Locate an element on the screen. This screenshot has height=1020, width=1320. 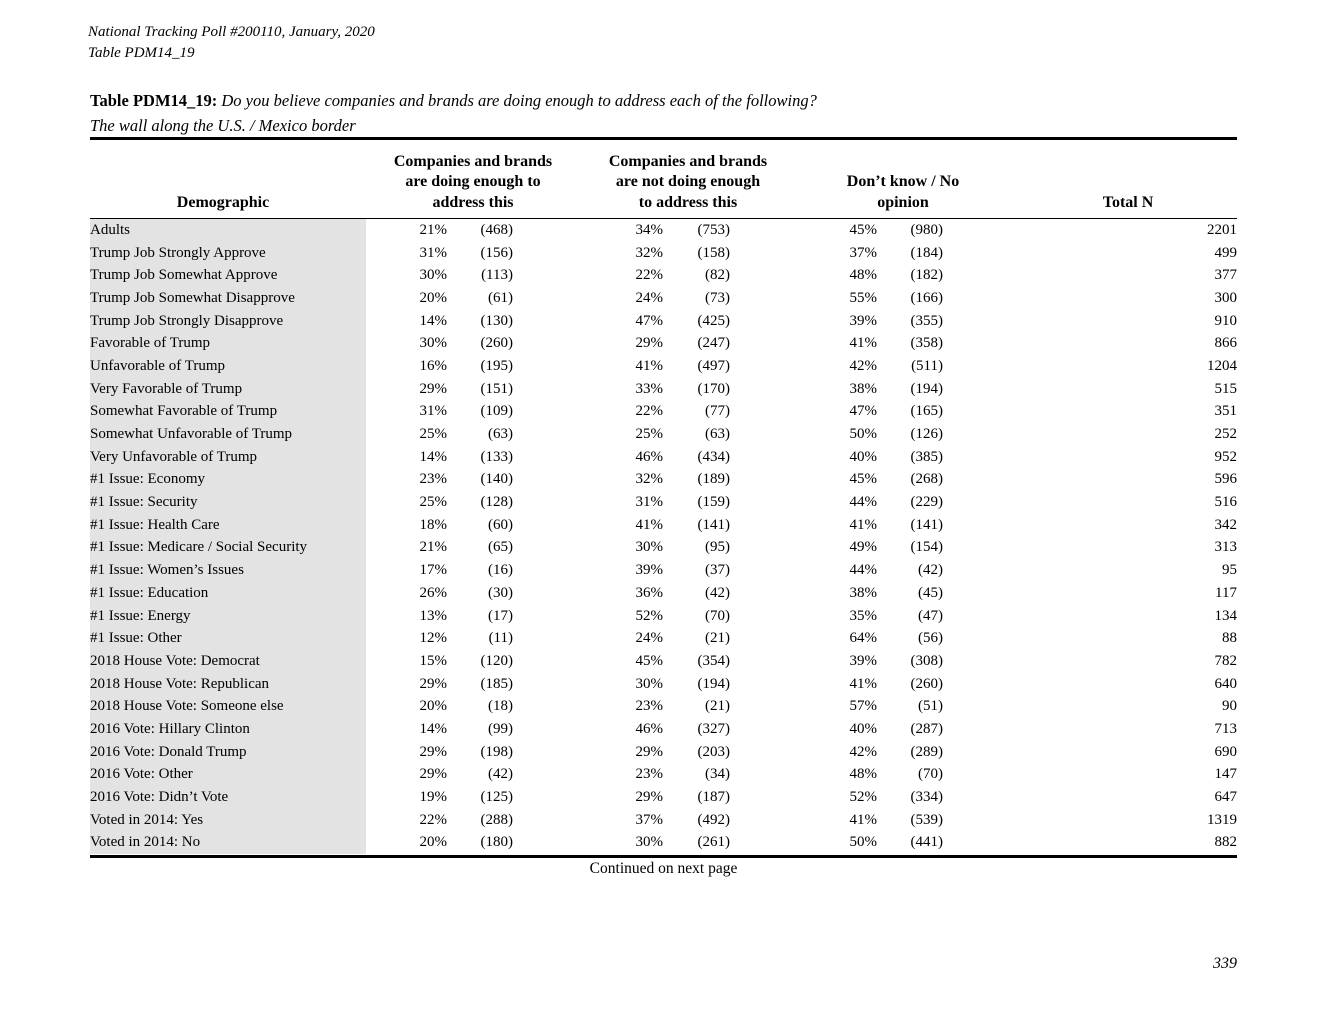
cell-dont-know-n: (334) is located at coordinates (927, 797).